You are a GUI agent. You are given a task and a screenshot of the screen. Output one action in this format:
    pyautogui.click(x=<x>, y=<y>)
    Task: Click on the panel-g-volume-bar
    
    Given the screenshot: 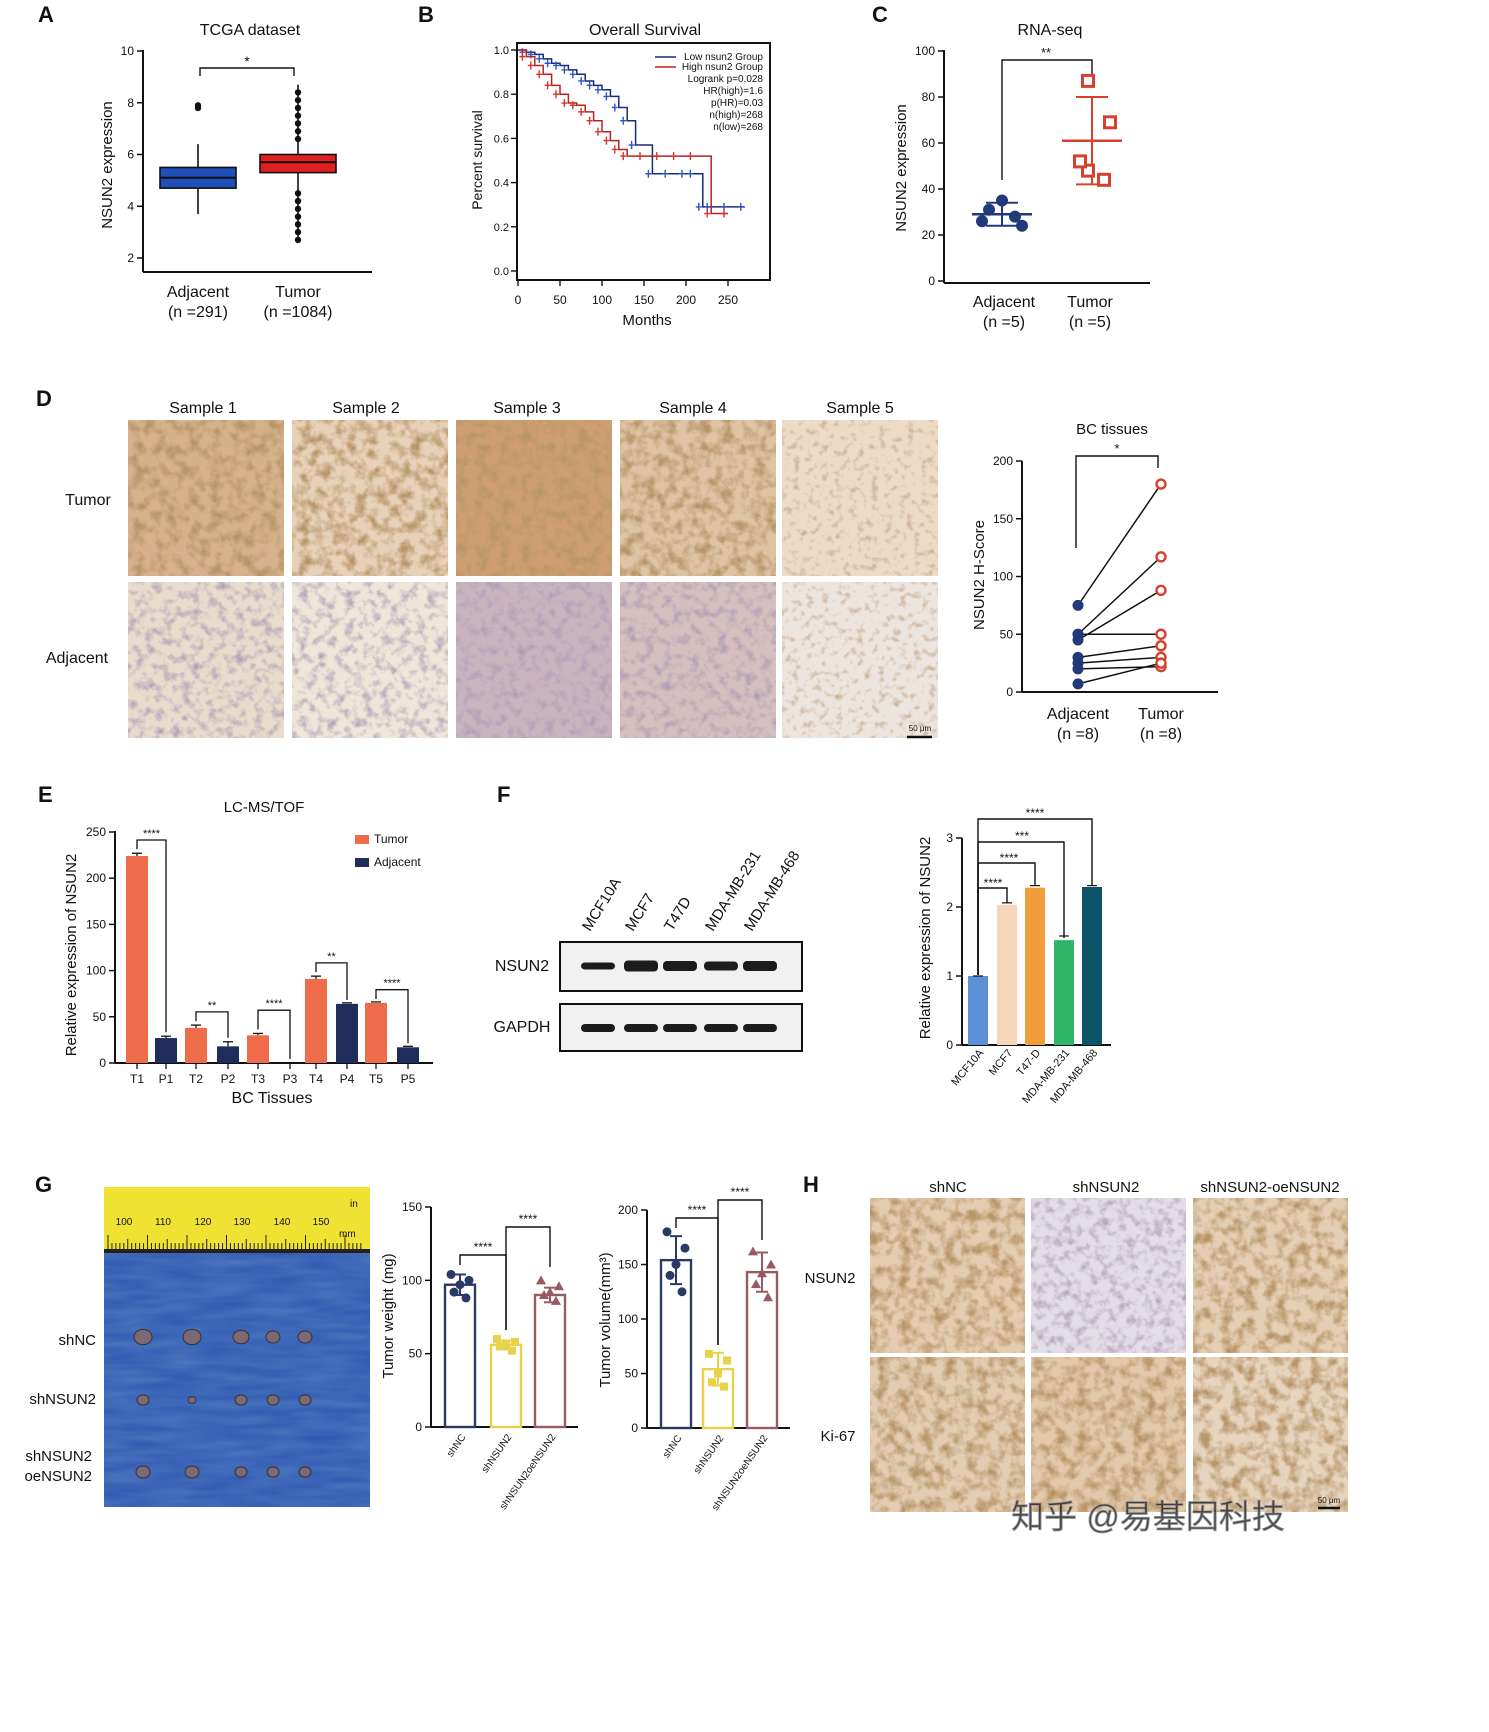 What is the action you would take?
    pyautogui.click(x=762, y=1350)
    